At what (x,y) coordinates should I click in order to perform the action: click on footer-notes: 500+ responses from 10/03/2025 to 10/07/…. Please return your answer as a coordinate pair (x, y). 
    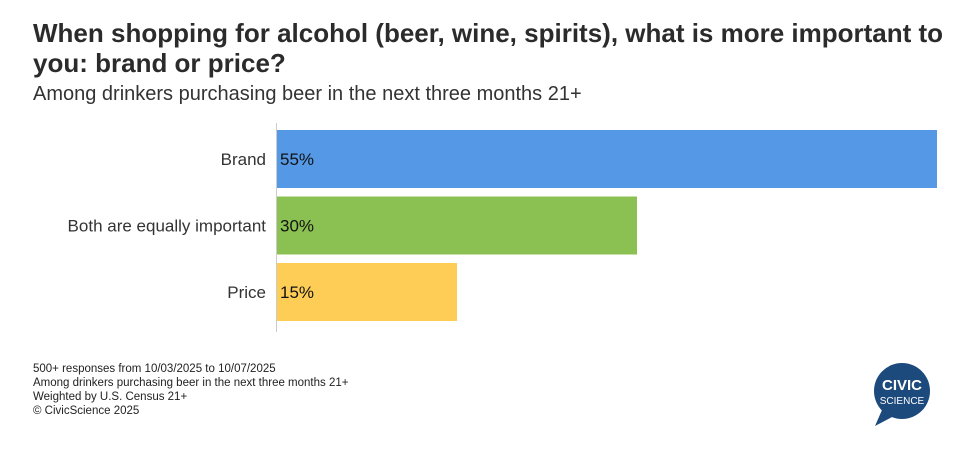
    Looking at the image, I should click on (190, 390).